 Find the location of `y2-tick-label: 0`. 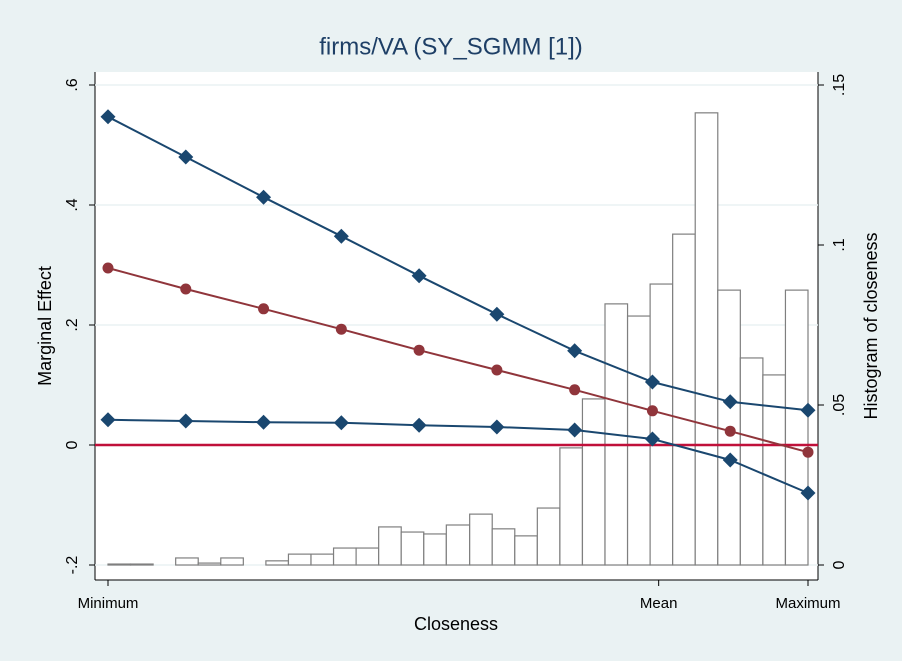

y2-tick-label: 0 is located at coordinates (839, 564).